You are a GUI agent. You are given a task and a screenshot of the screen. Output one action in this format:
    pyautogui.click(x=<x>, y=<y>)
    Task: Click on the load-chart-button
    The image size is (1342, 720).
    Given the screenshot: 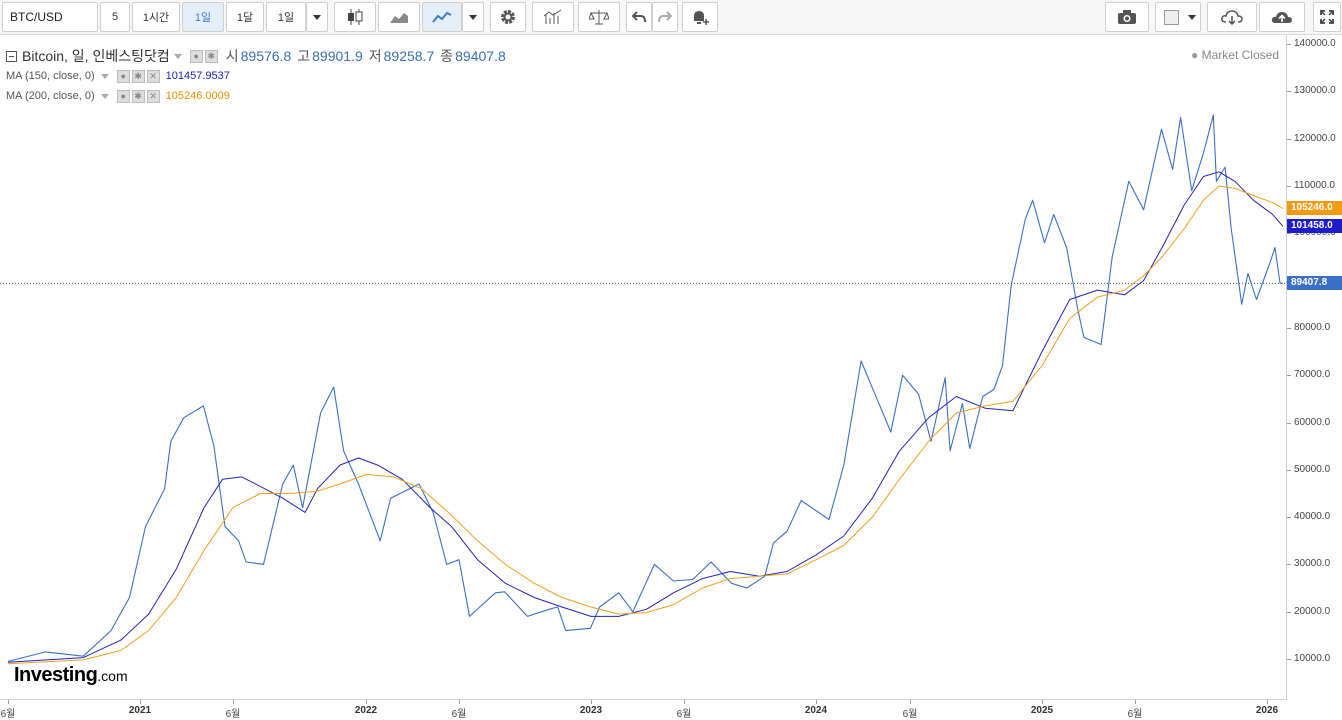 What is the action you would take?
    pyautogui.click(x=1232, y=17)
    